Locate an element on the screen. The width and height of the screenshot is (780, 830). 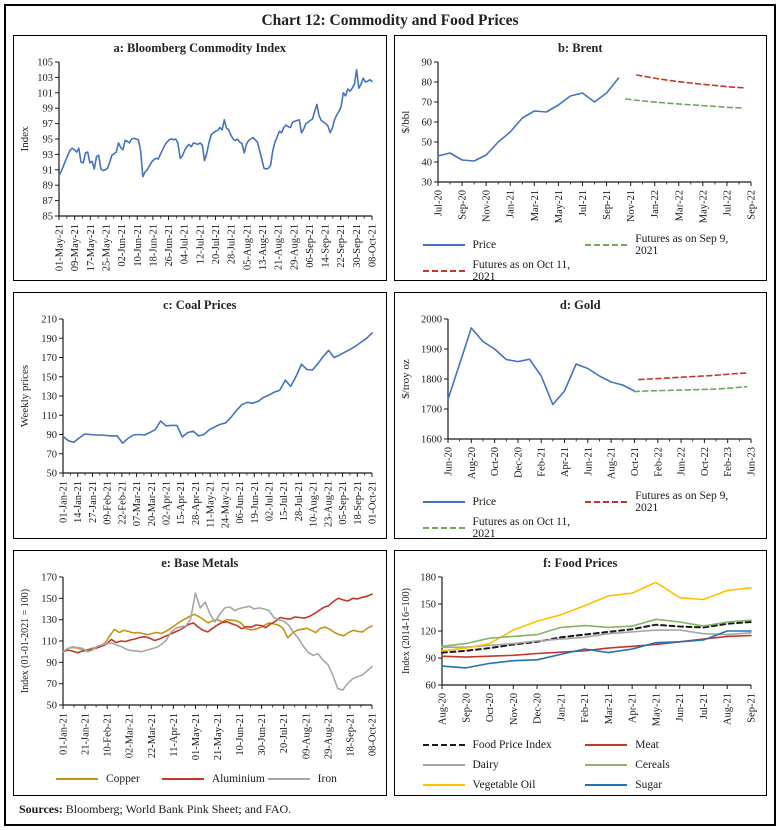
y-tick-label: 90 is located at coordinates (430, 659).